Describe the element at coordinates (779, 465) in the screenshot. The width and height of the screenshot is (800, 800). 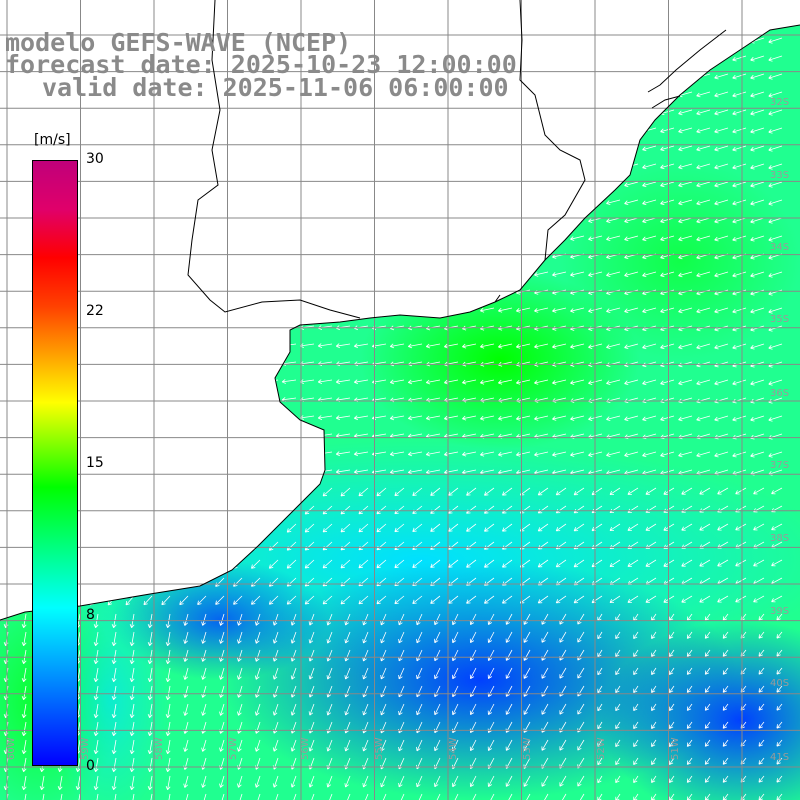
I see `lat-label: 37S` at that location.